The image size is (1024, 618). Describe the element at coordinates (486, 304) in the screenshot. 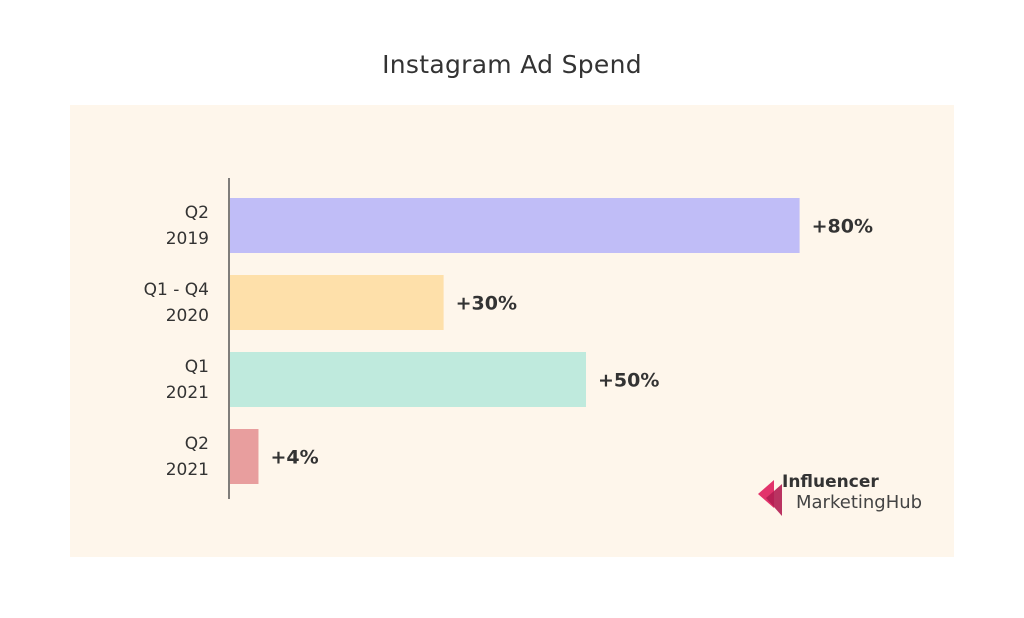

I see `data-label: +30%` at that location.